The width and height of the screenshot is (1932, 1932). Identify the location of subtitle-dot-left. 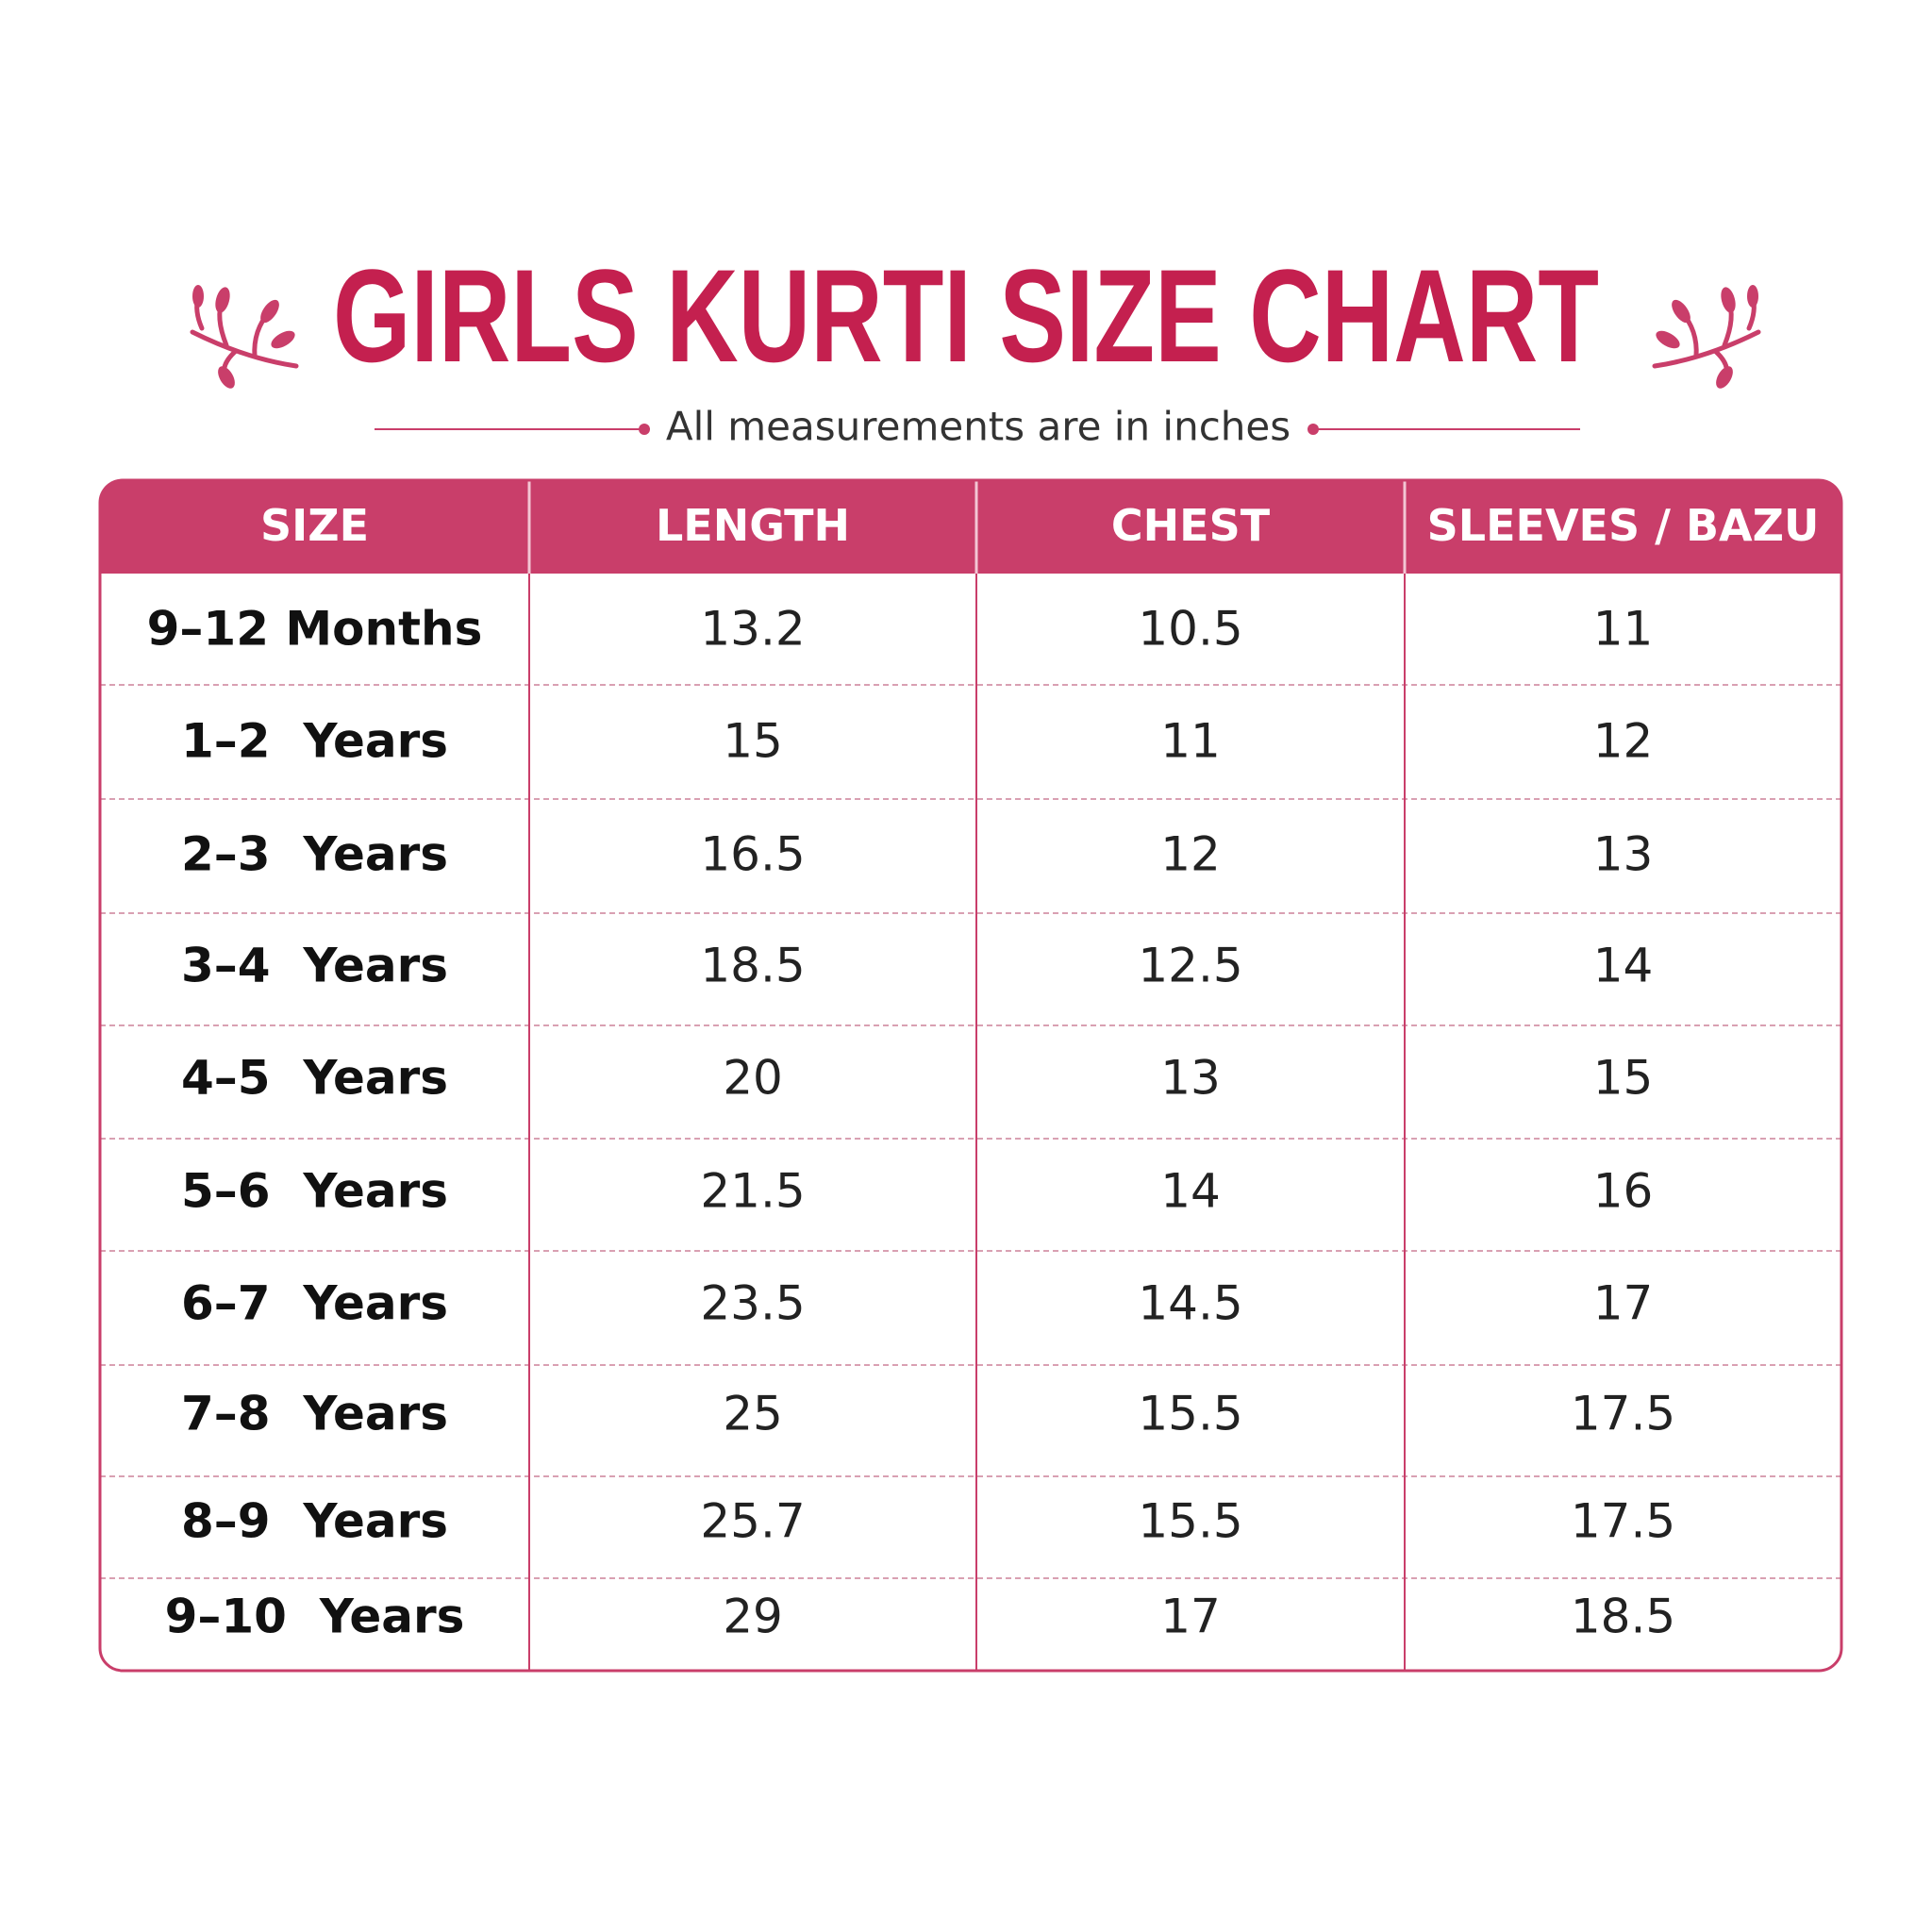
(644, 429).